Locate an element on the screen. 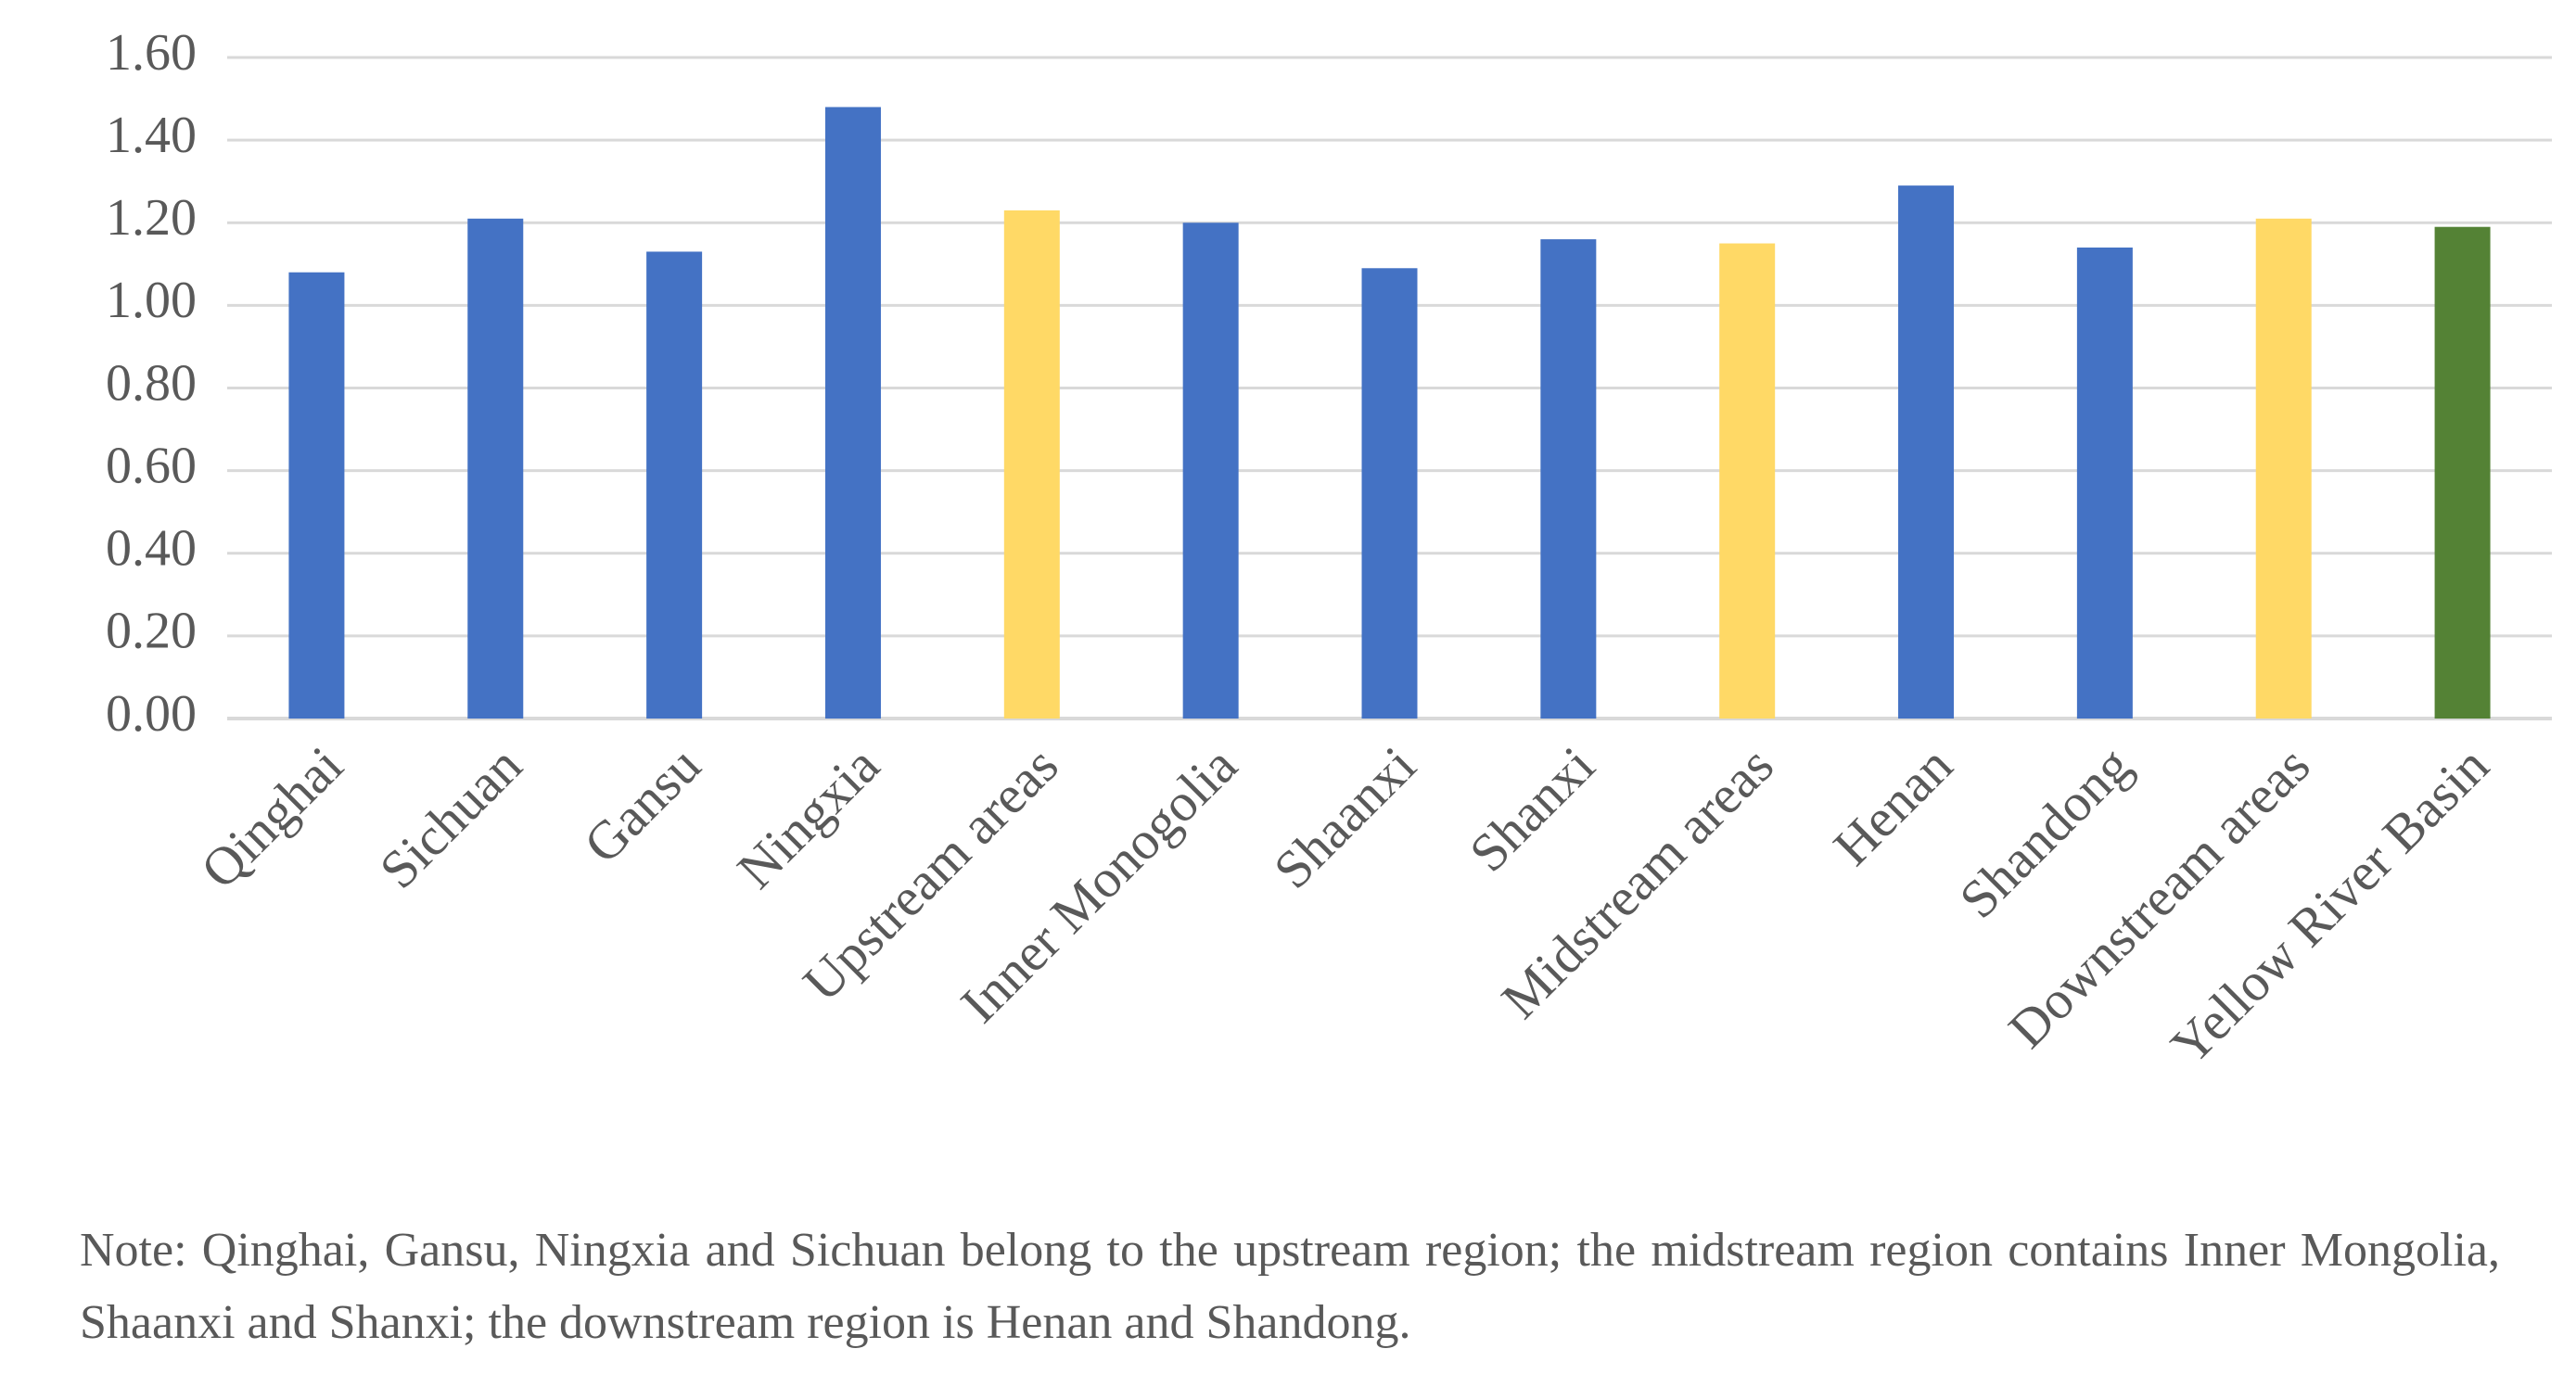 Image resolution: width=2576 pixels, height=1387 pixels. x-tick-label: Shanxi is located at coordinates (1532, 809).